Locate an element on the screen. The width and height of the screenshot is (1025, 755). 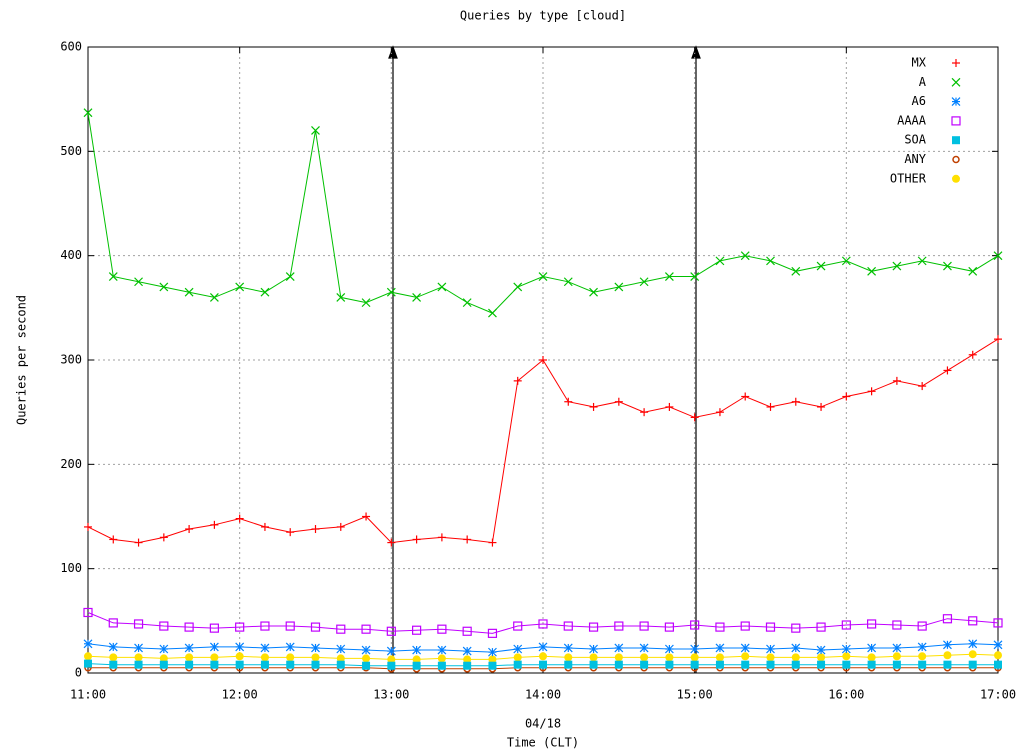
x-tick-label: 14:00 is located at coordinates (543, 695).